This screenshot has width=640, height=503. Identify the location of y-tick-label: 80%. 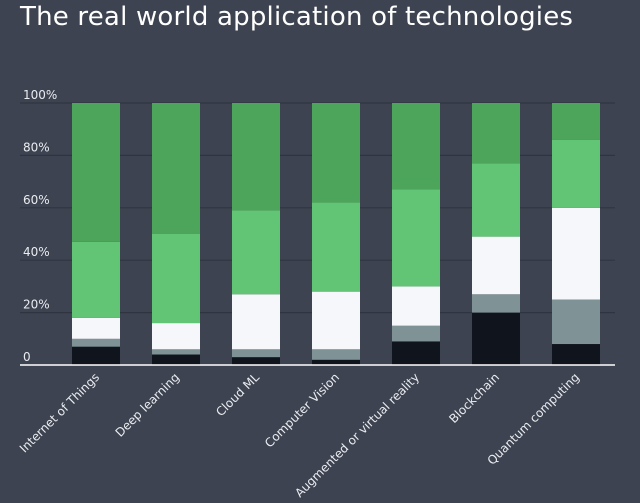
(36, 147).